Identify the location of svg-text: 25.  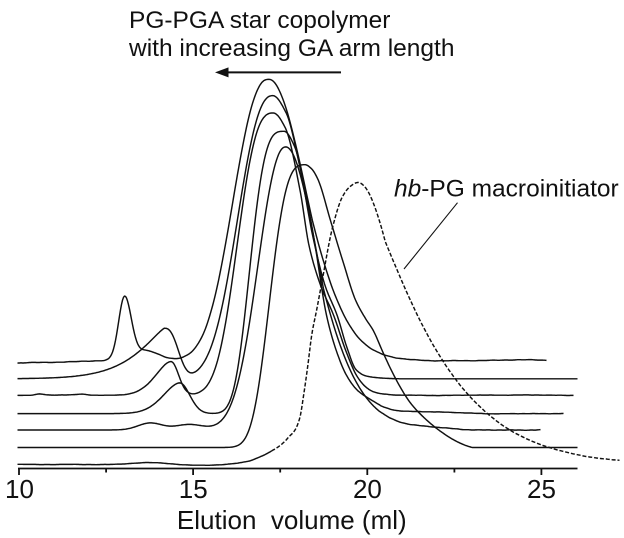
(541, 489).